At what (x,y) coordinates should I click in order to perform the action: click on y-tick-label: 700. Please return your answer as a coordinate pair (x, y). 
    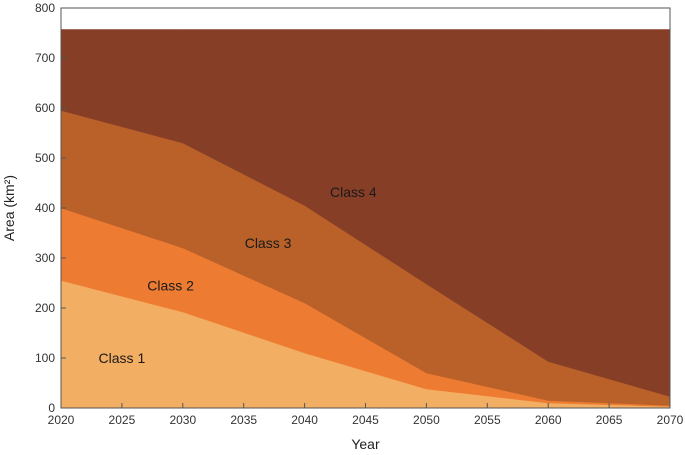
    Looking at the image, I should click on (45, 58).